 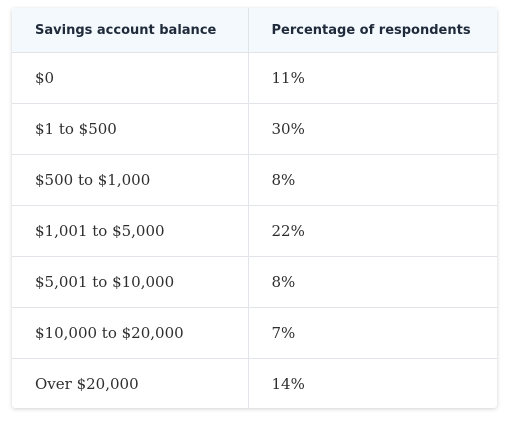 I want to click on table-row: $0 11%, so click(x=254, y=78).